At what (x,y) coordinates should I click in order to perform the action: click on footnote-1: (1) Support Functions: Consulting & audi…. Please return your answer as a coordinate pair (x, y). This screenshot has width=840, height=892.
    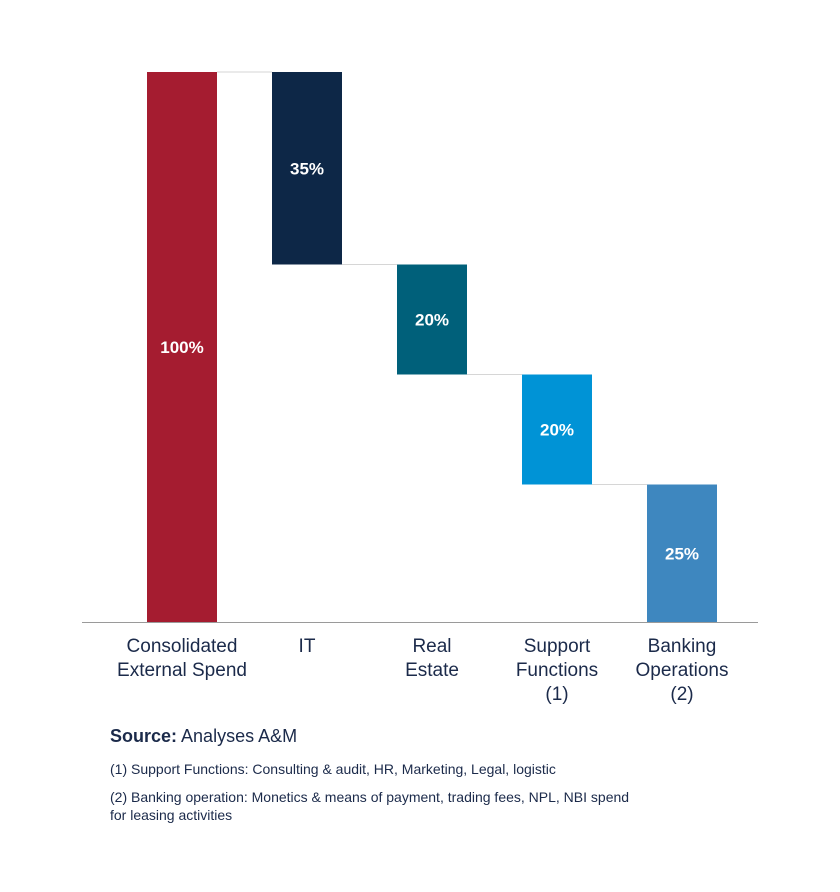
    Looking at the image, I should click on (333, 769).